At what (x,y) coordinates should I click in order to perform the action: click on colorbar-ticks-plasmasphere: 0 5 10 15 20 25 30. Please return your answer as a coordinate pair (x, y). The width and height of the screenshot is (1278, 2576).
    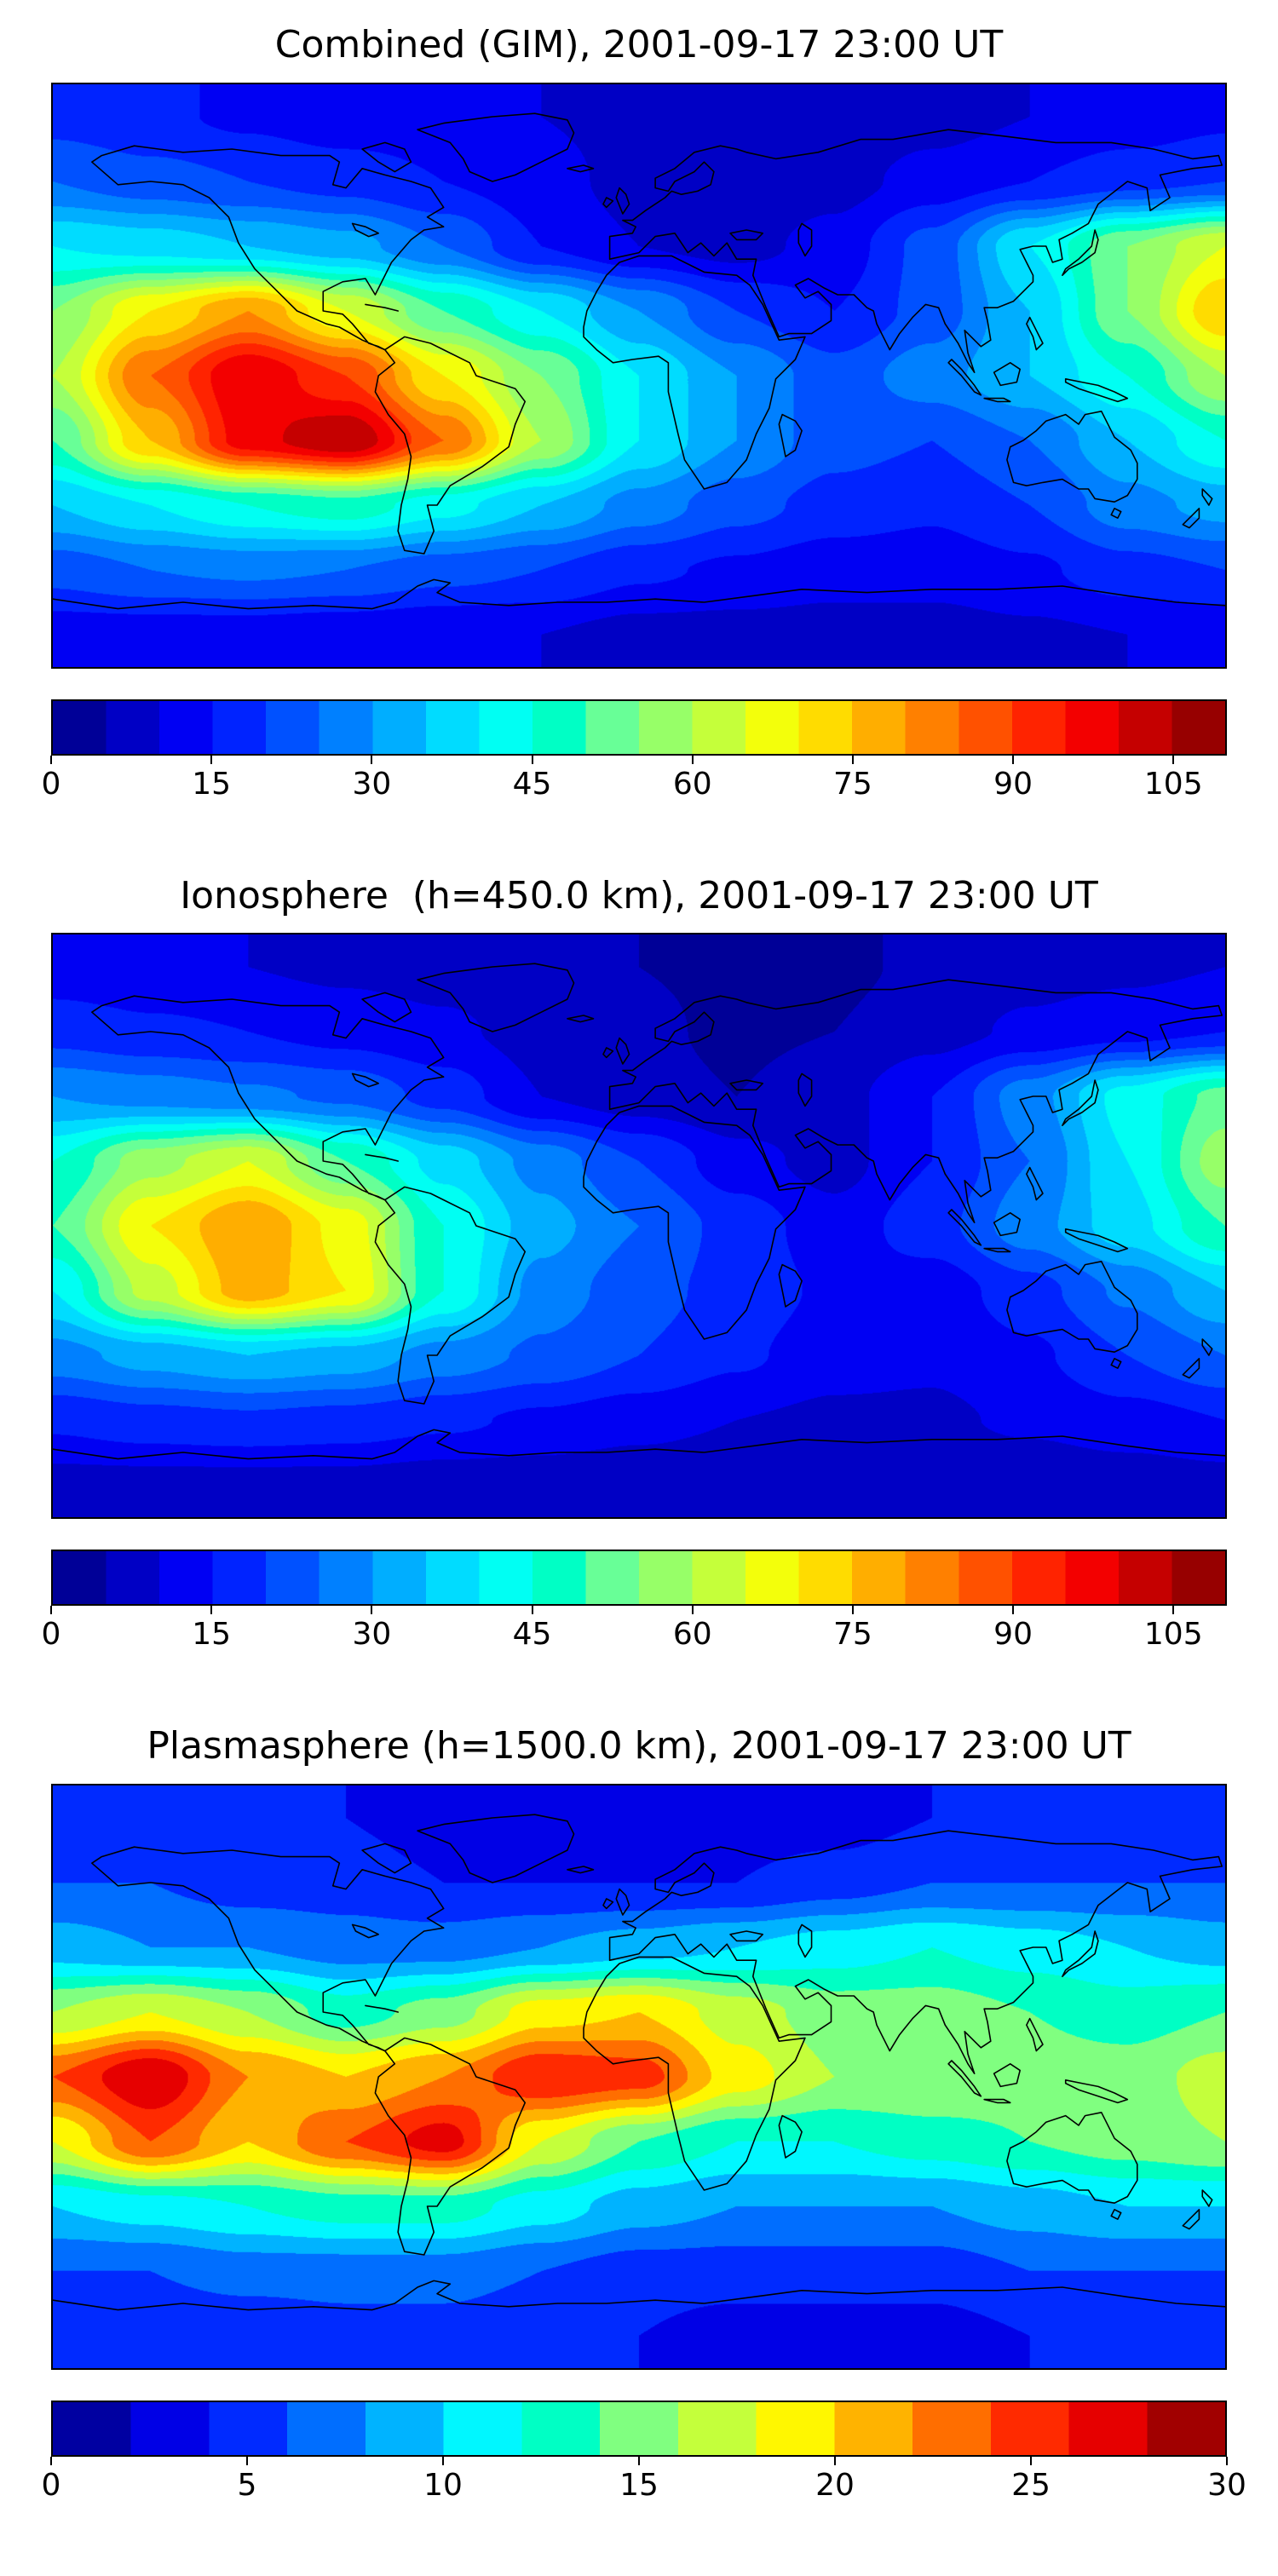
    Looking at the image, I should click on (644, 2483).